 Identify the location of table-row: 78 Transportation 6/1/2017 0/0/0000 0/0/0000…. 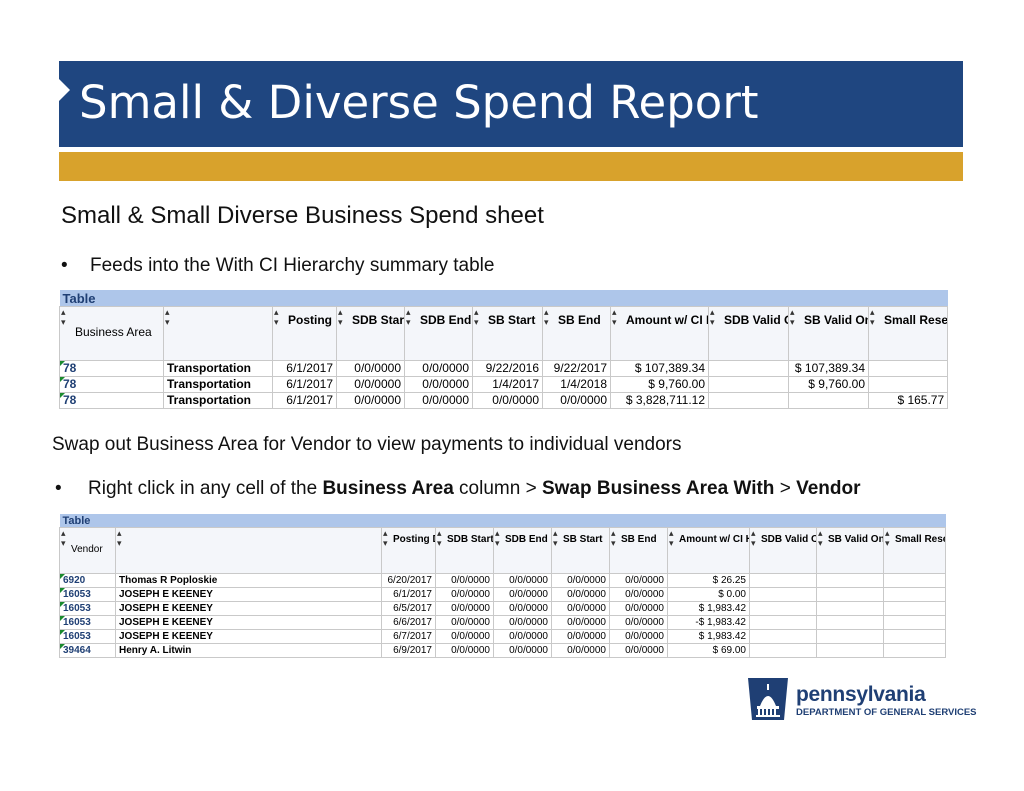
(504, 368).